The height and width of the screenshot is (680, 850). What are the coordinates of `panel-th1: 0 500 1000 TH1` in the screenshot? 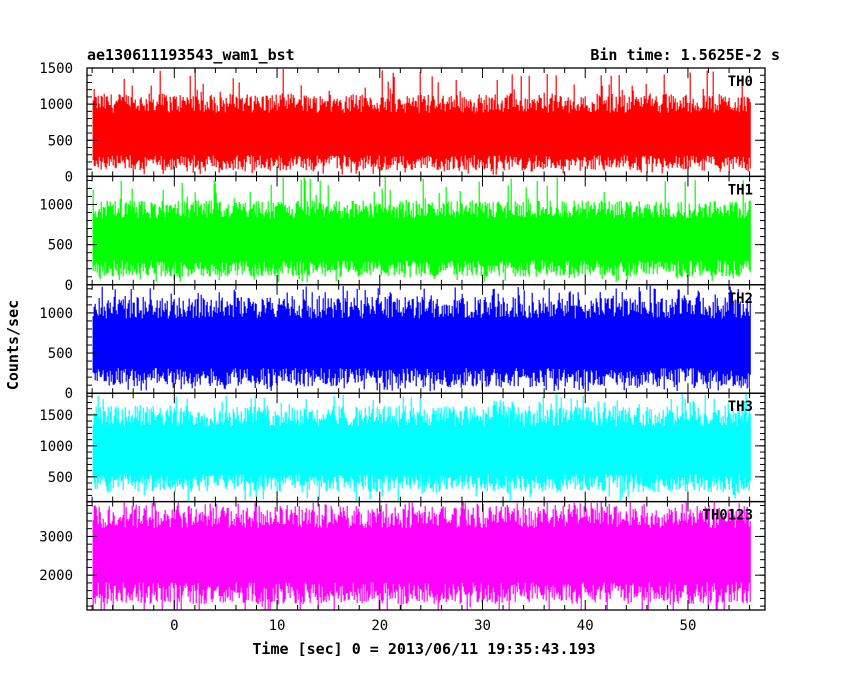 It's located at (402, 234).